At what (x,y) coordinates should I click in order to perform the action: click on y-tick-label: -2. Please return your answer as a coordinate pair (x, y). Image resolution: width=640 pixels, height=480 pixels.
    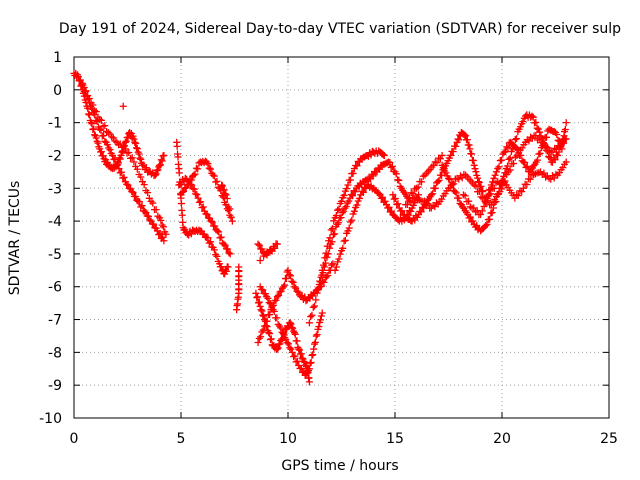
    Looking at the image, I should click on (55, 156).